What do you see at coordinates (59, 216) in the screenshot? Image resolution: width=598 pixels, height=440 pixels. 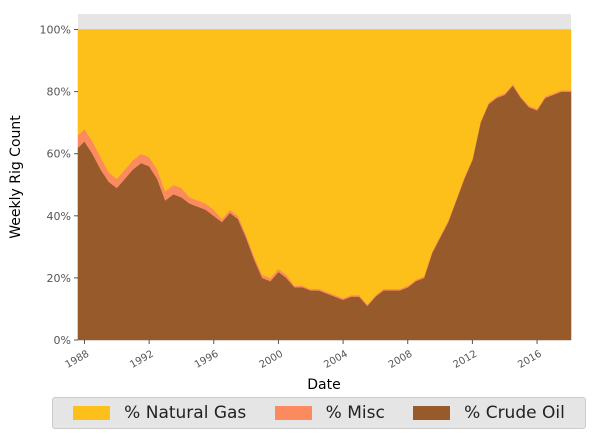 I see `y-tick-label: 40%` at bounding box center [59, 216].